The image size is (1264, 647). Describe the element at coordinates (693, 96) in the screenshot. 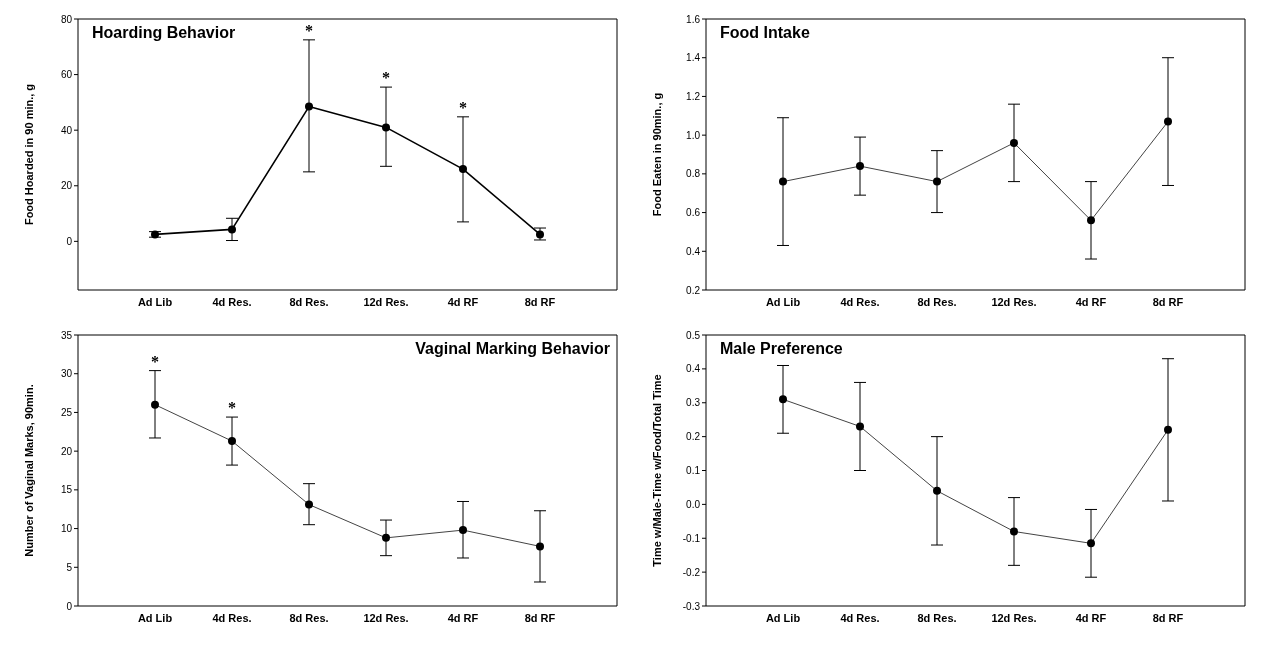

I see `y-tick-label: 1.2` at that location.